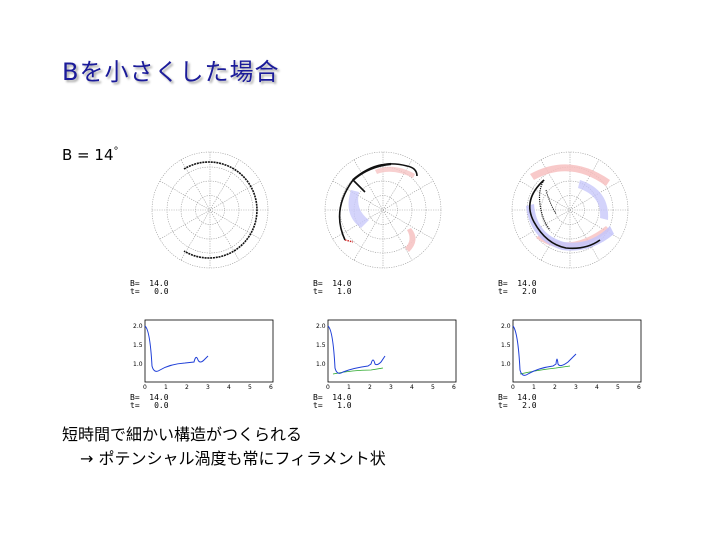 Image resolution: width=720 pixels, height=540 pixels. I want to click on timeseries-plot-1: 2.0 1.5 1.0 0 1 2 3 4 5 6, so click(203, 355).